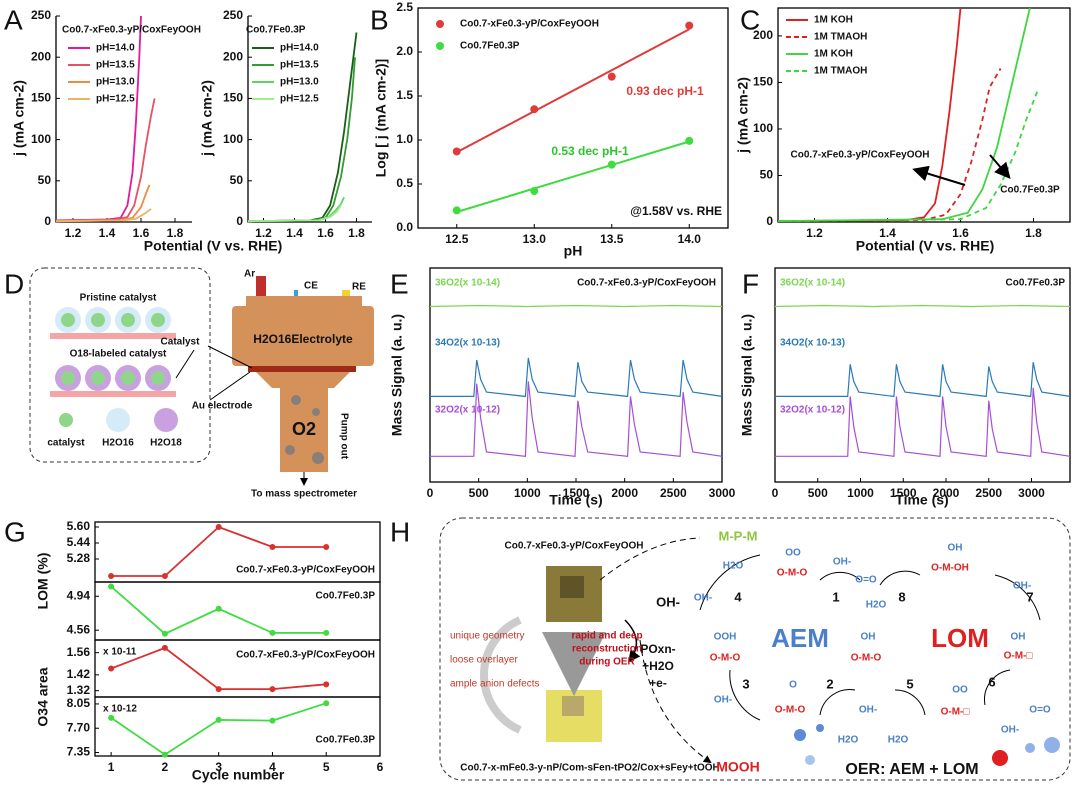 The image size is (1080, 786). I want to click on trace-label: 32O2(x 10-12), so click(812, 410).